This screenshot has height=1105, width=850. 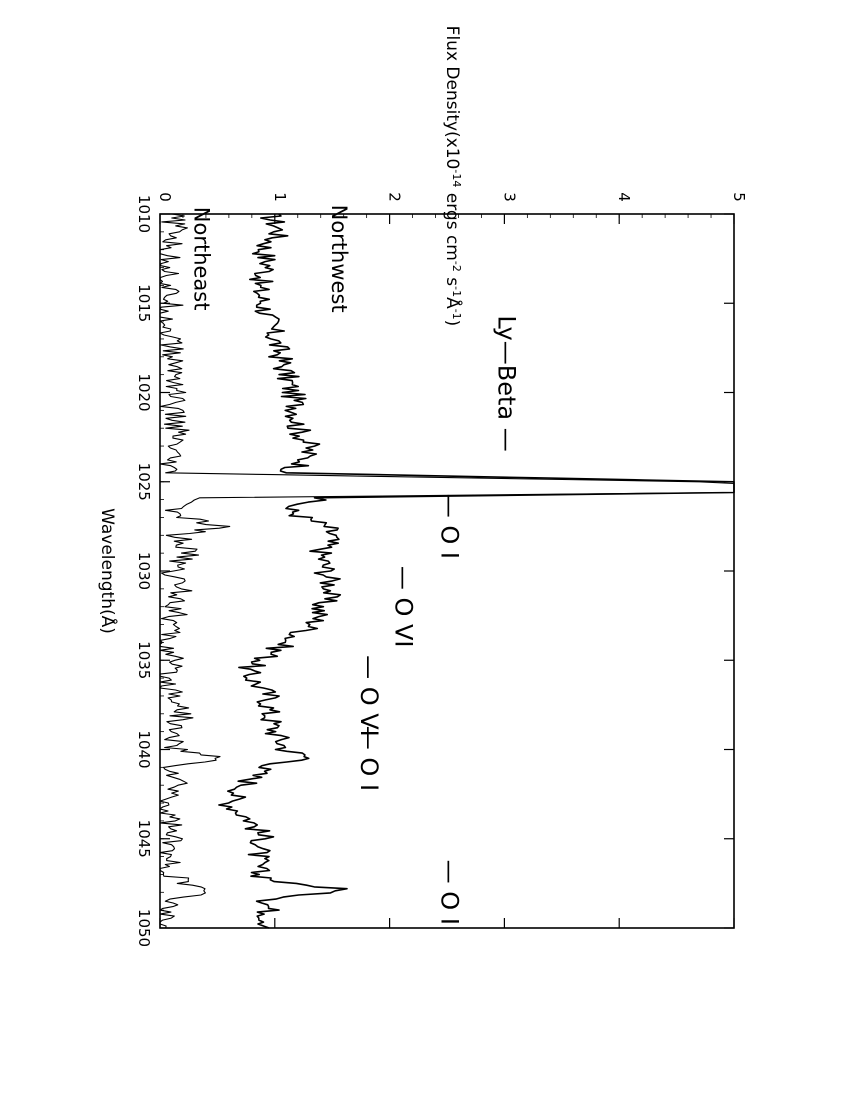 What do you see at coordinates (452, 197) in the screenshot?
I see `y-tick-labels: 0 1 2 3 4 5` at bounding box center [452, 197].